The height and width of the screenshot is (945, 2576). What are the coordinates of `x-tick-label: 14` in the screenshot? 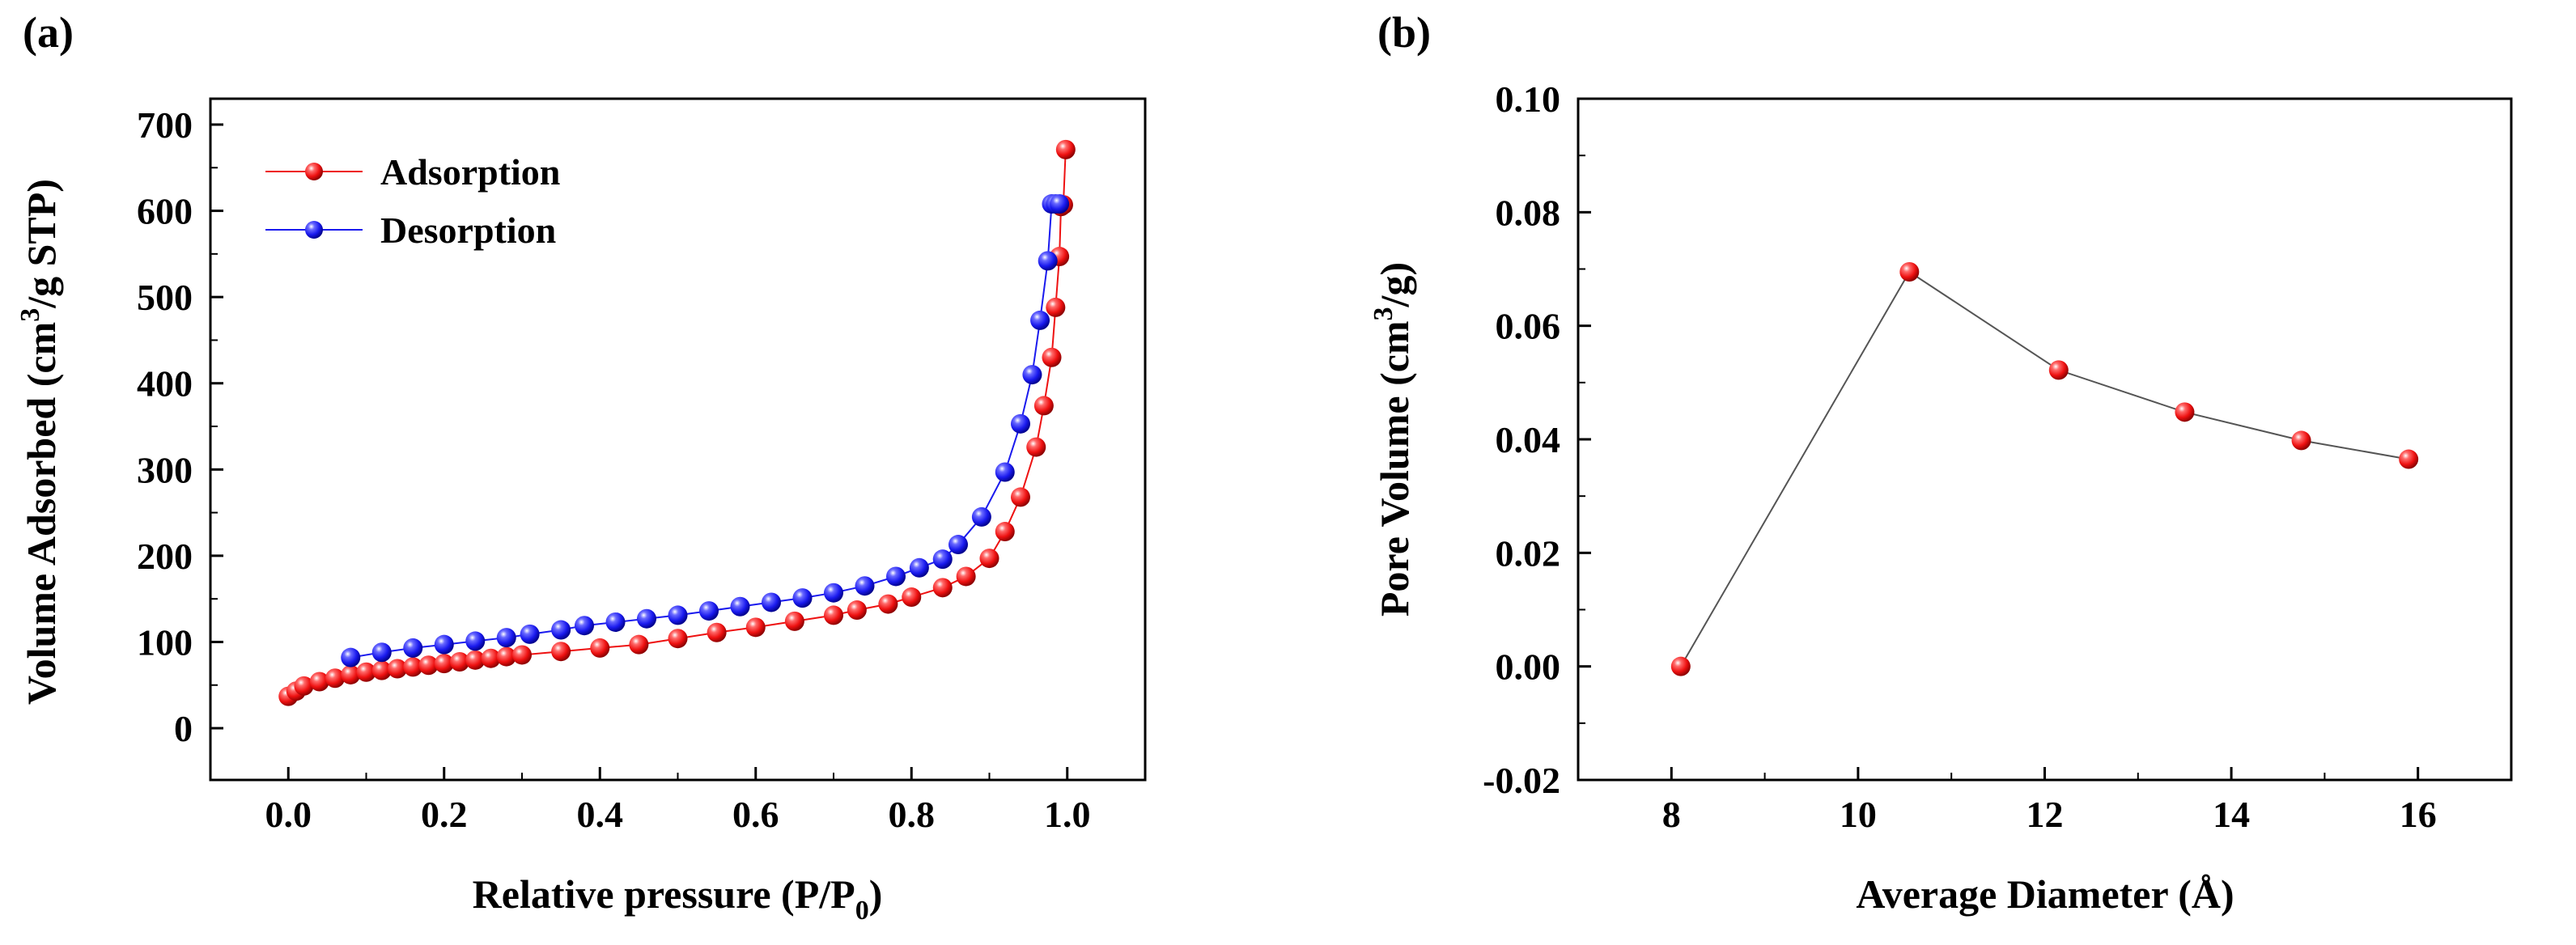 It's located at (2231, 814).